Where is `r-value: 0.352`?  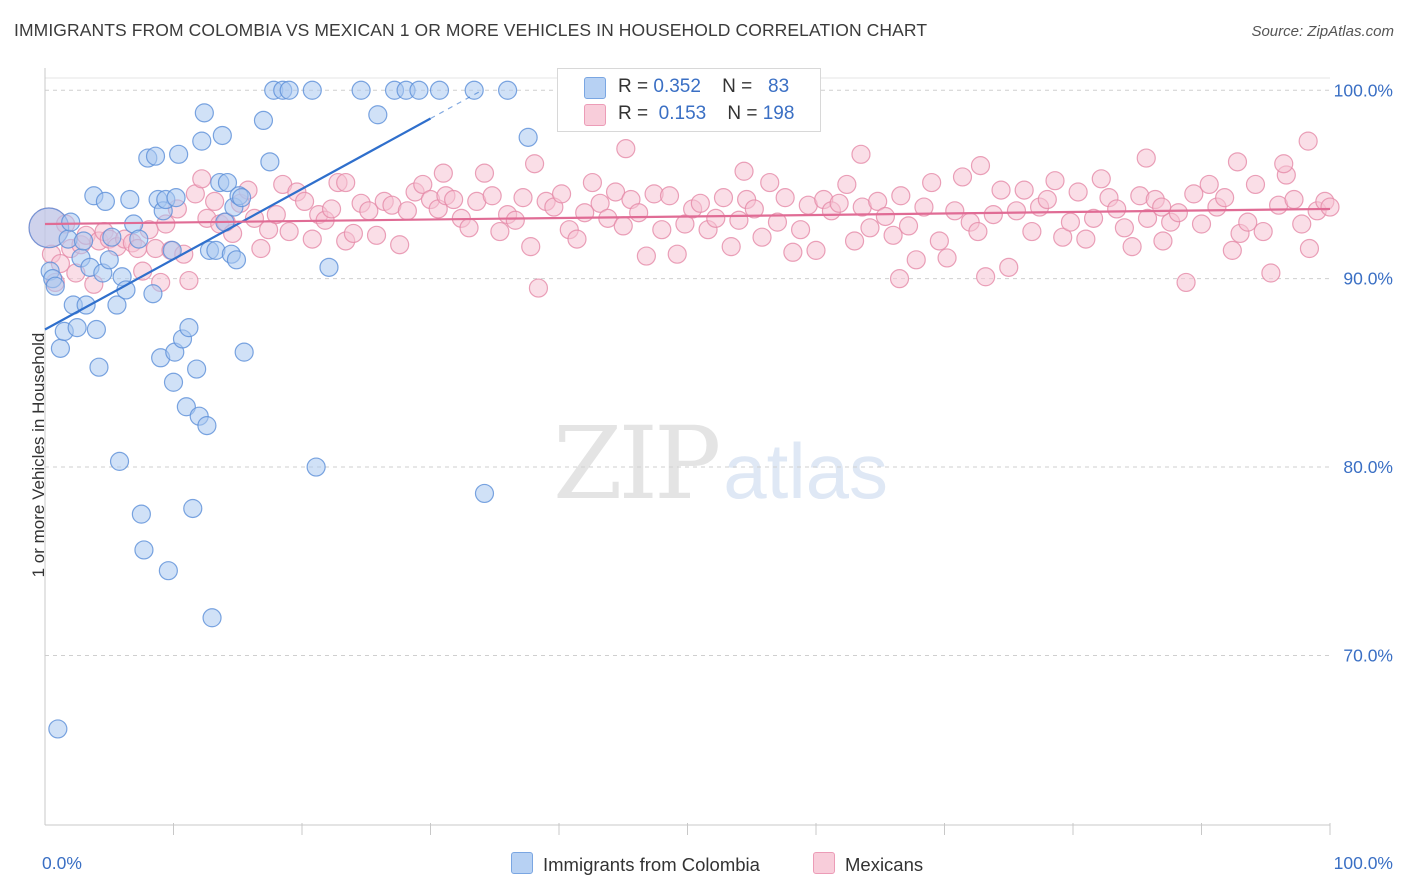 r-value: 0.352 is located at coordinates (677, 86).